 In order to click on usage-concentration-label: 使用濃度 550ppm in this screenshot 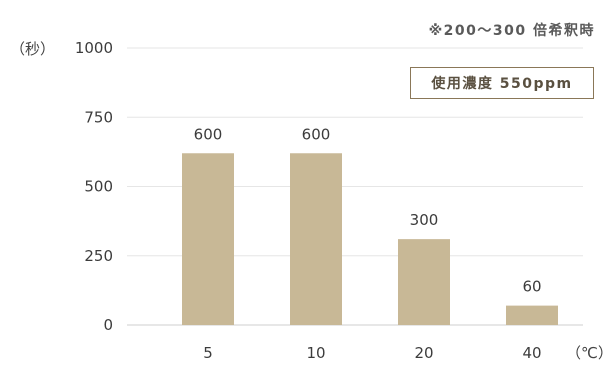, I will do `click(502, 84)`.